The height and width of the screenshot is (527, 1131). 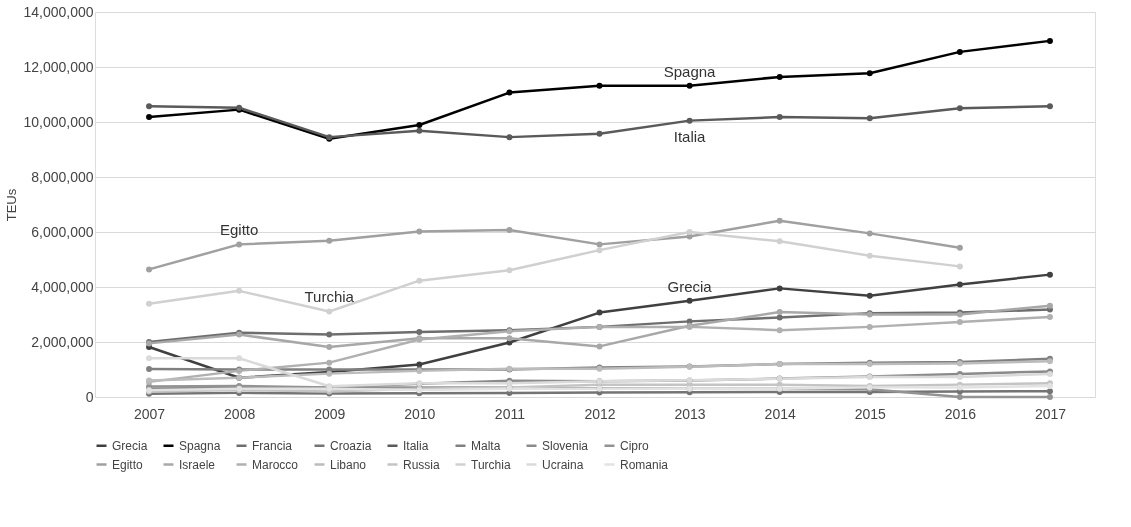 What do you see at coordinates (634, 445) in the screenshot?
I see `legend-label: Cipro` at bounding box center [634, 445].